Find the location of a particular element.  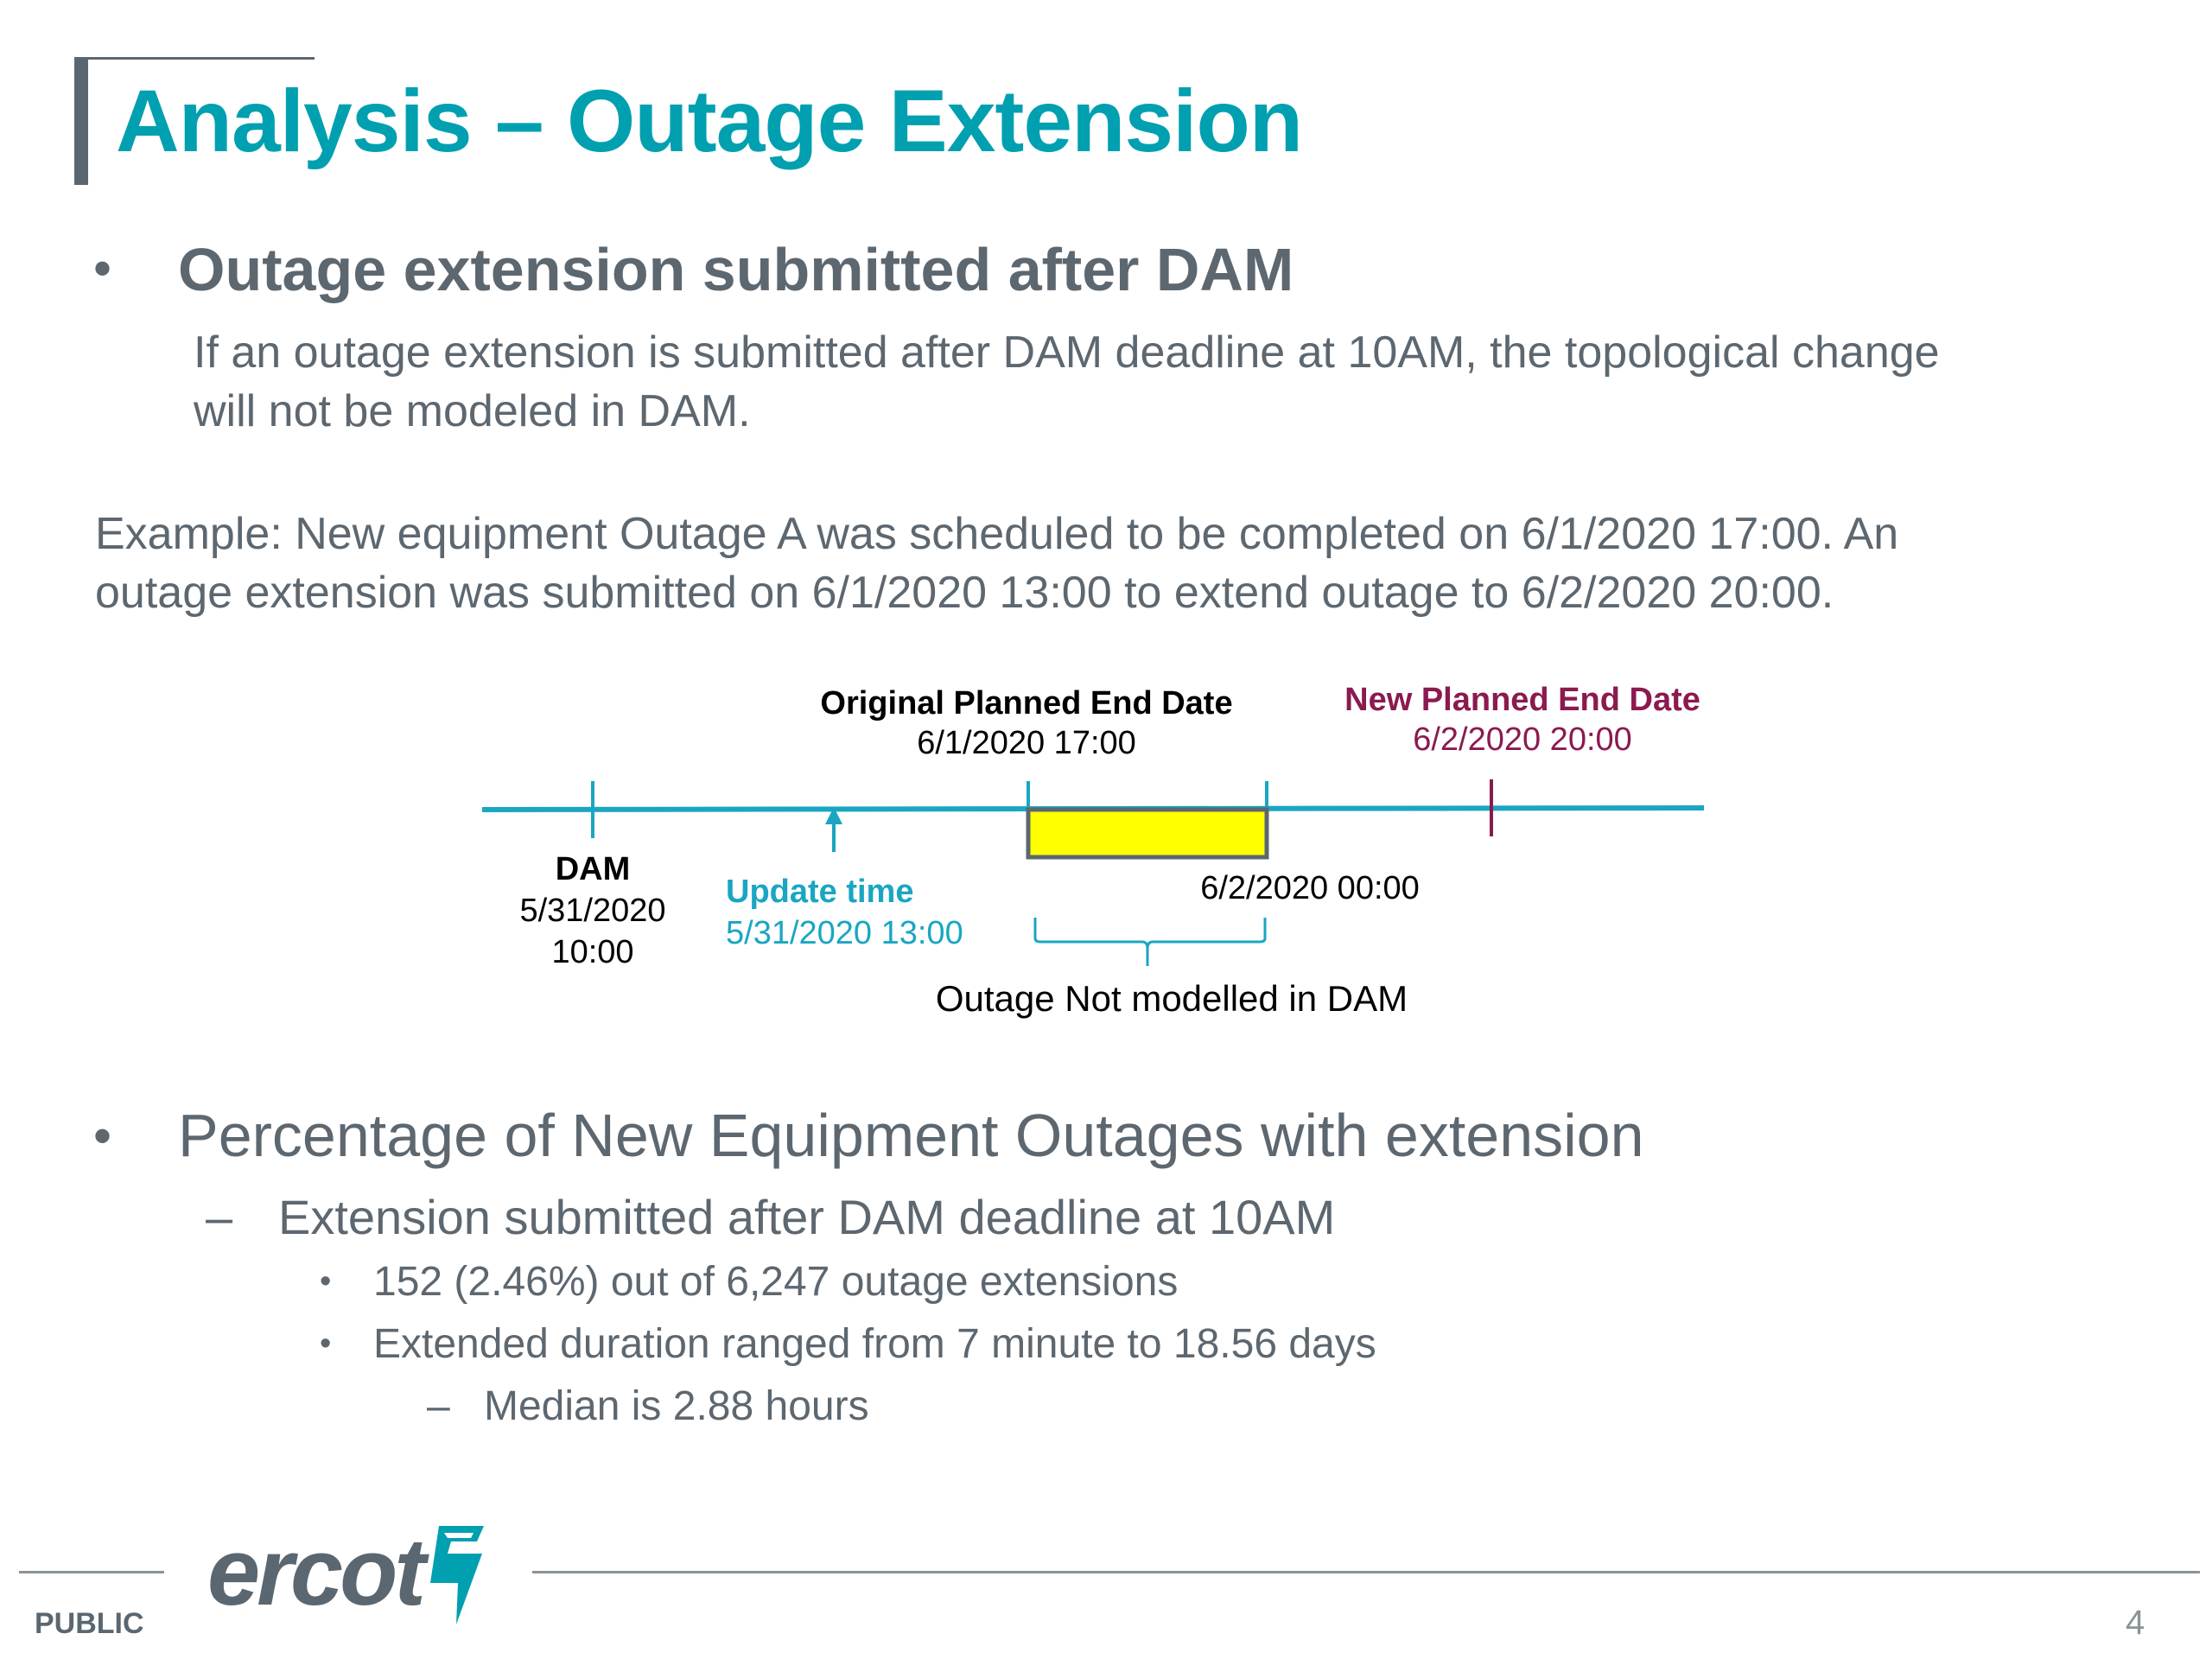

page-title: Analysis – Outage Extension is located at coordinates (709, 121).